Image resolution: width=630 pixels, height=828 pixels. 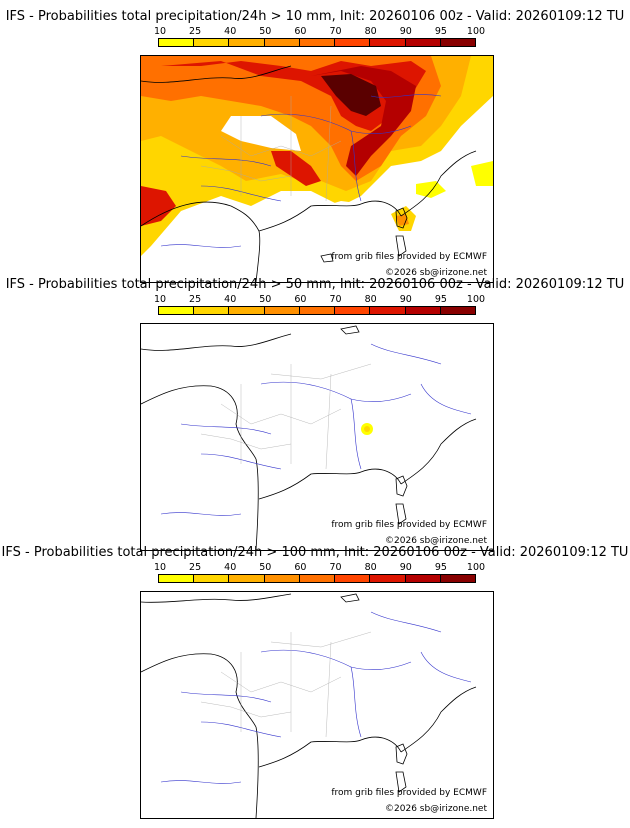 What do you see at coordinates (367, 429) in the screenshot?
I see `probability-shading` at bounding box center [367, 429].